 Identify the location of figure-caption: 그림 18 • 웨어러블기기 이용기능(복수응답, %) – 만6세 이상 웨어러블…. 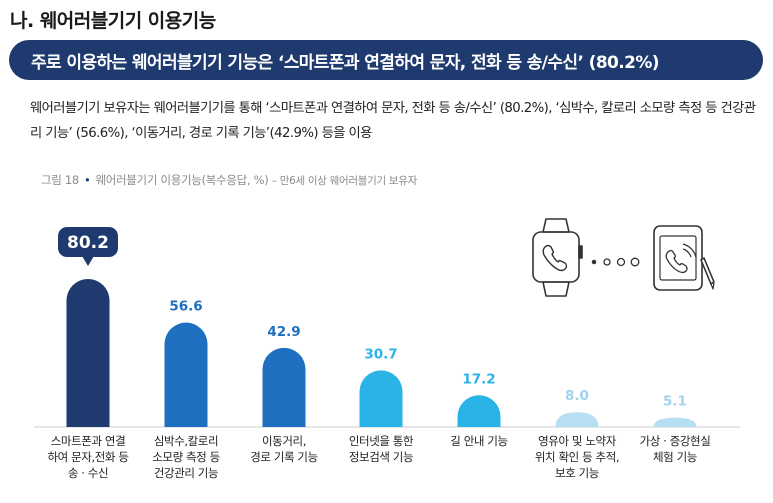
(229, 180).